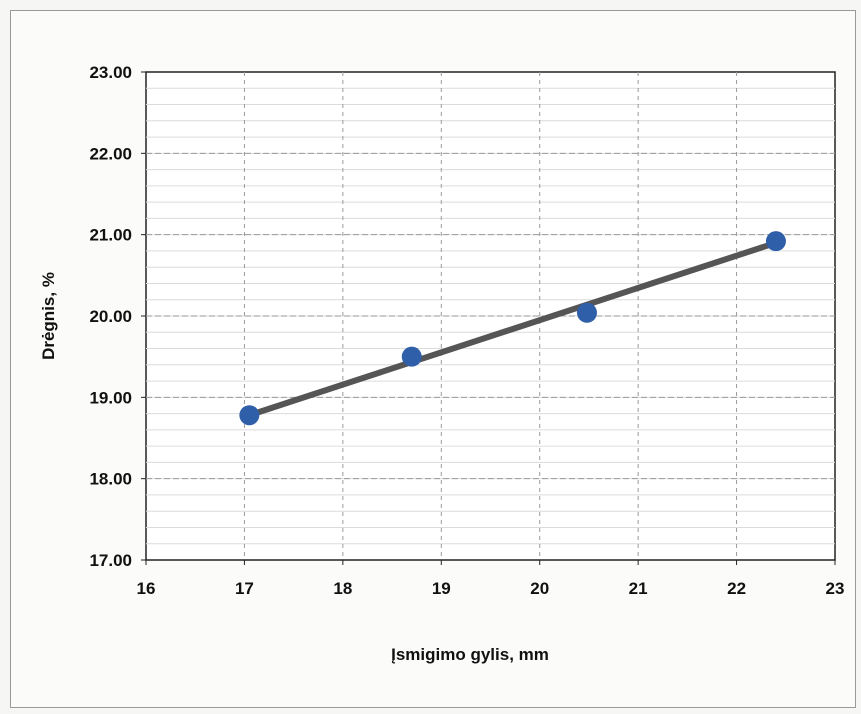 The height and width of the screenshot is (714, 861). What do you see at coordinates (539, 588) in the screenshot?
I see `x-tick-label: 20` at bounding box center [539, 588].